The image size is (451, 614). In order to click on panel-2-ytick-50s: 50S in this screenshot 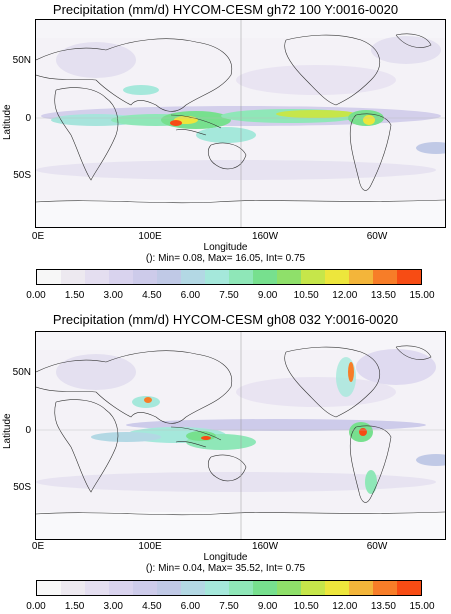, I will do `click(22, 487)`.